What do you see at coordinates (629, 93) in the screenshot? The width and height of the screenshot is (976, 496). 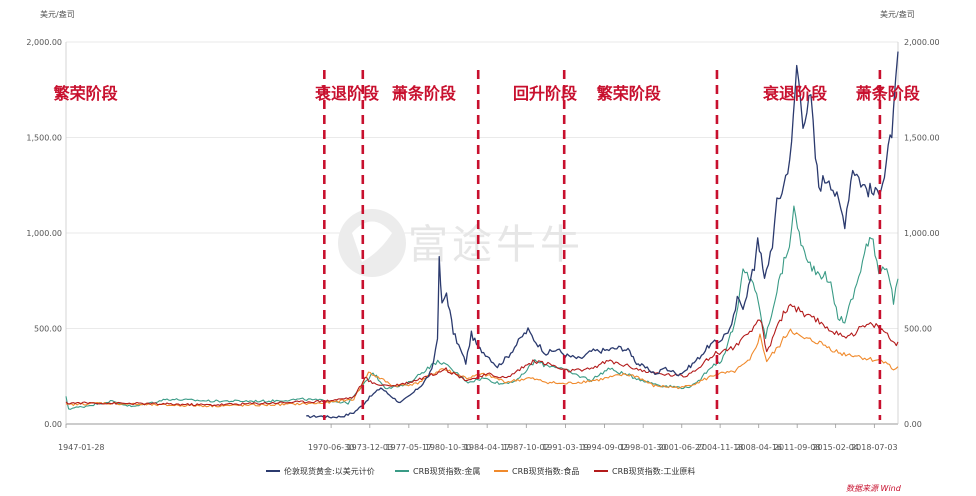 I see `phase-label-4: 繁荣阶段` at bounding box center [629, 93].